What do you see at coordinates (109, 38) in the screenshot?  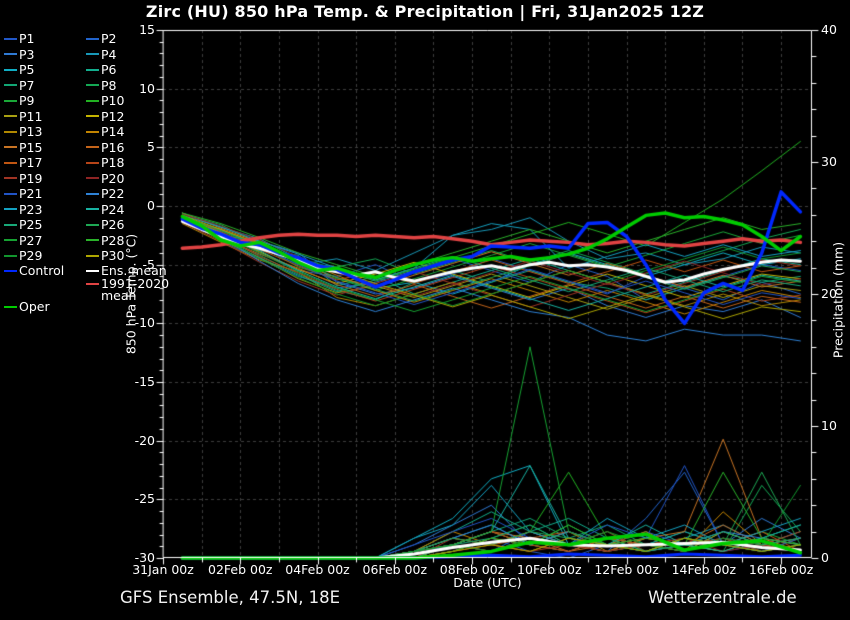 I see `legend-label: P2` at bounding box center [109, 38].